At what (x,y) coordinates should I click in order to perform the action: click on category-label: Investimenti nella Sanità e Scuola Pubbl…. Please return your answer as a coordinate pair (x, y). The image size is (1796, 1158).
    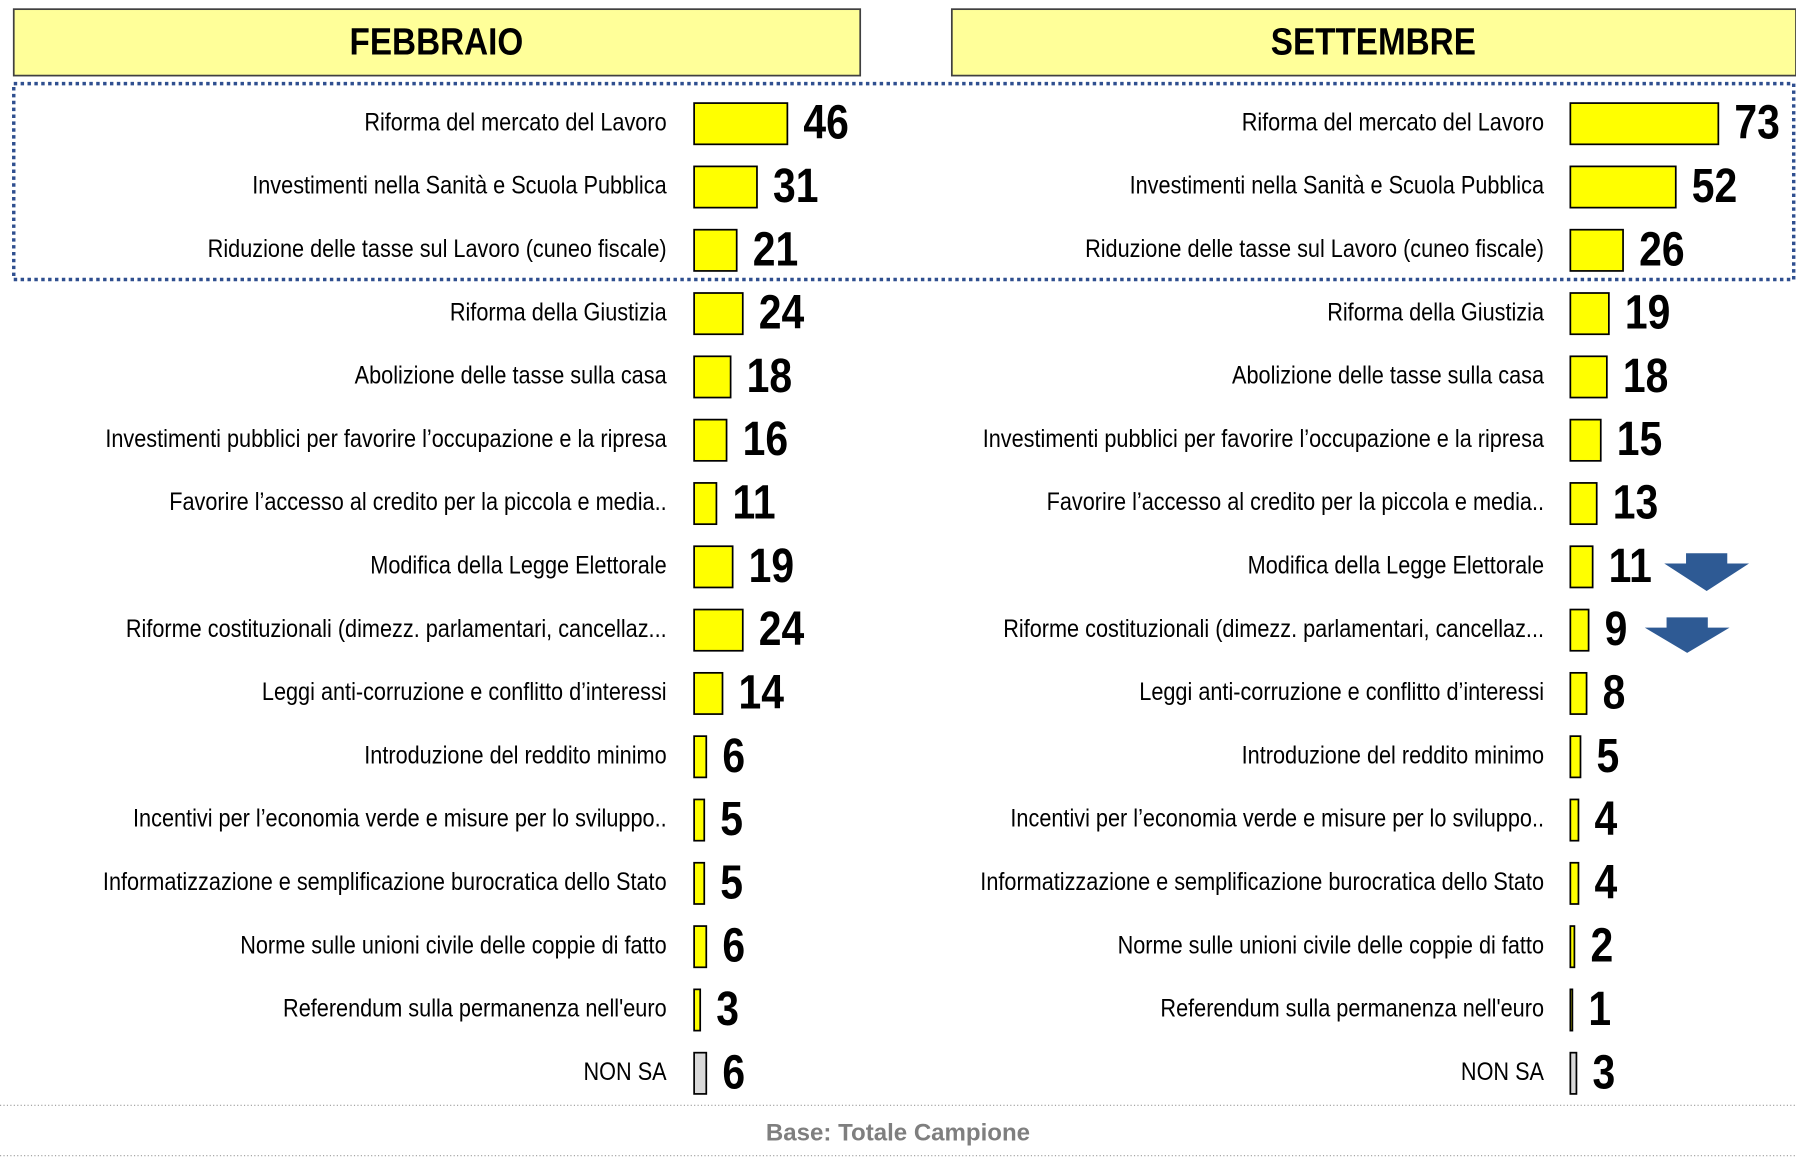
    Looking at the image, I should click on (1337, 185).